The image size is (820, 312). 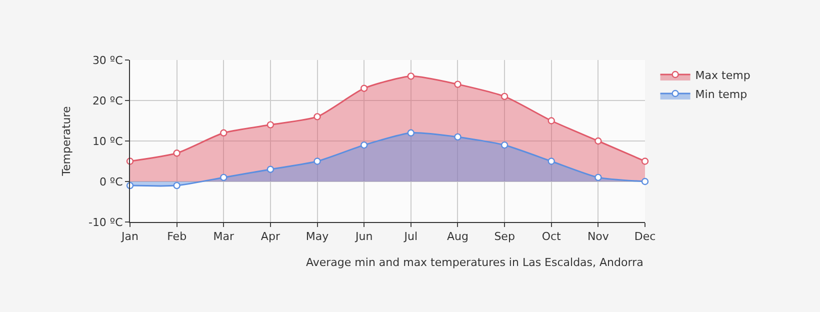 What do you see at coordinates (270, 237) in the screenshot?
I see `x-tick-label: Apr` at bounding box center [270, 237].